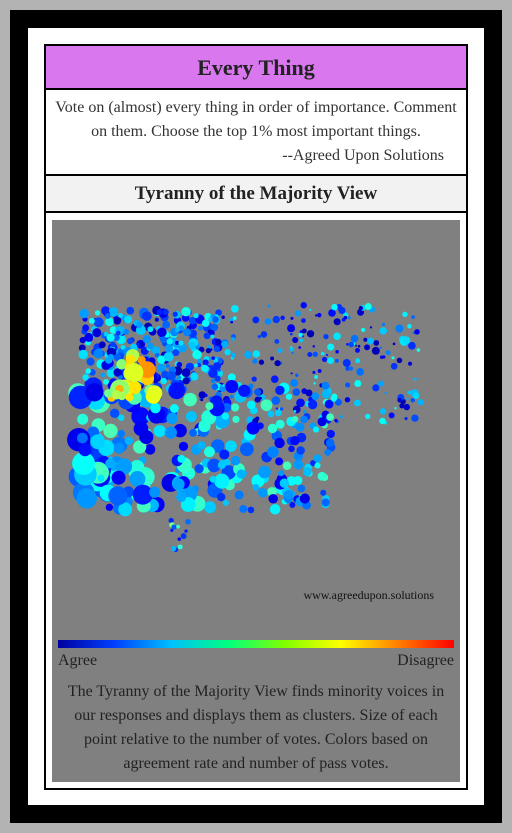 The image size is (512, 833). What do you see at coordinates (78, 660) in the screenshot?
I see `legend-low: Agree` at bounding box center [78, 660].